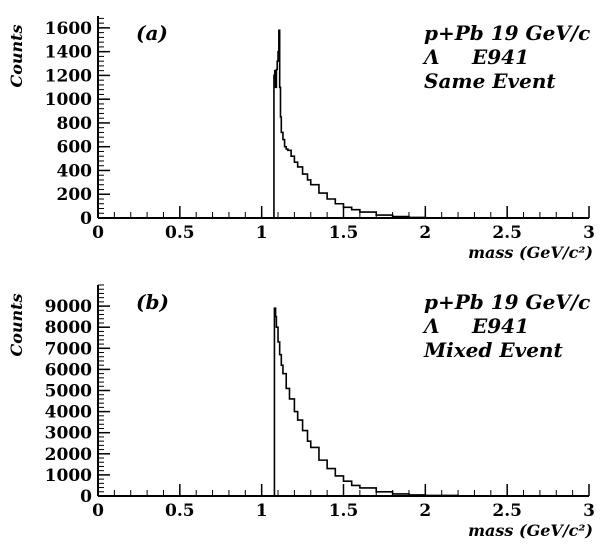 This screenshot has width=604, height=544. What do you see at coordinates (152, 33) in the screenshot?
I see `panel-label: (a)` at bounding box center [152, 33].